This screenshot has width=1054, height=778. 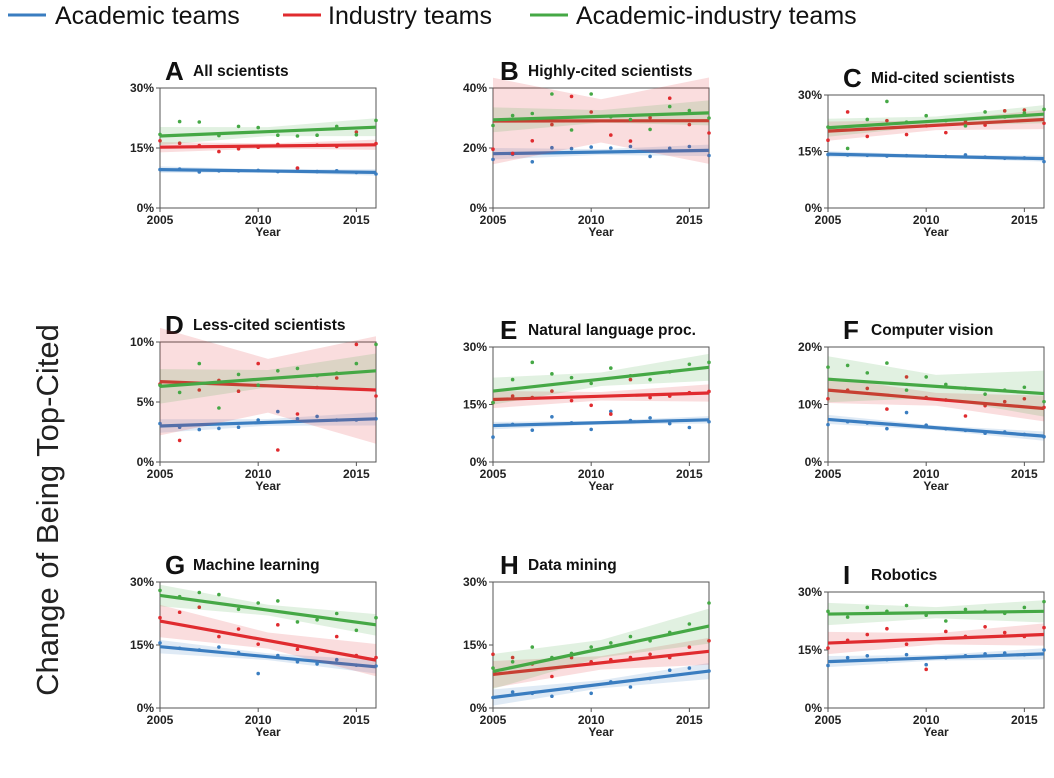 I want to click on panel-title: All scientists, so click(x=241, y=71).